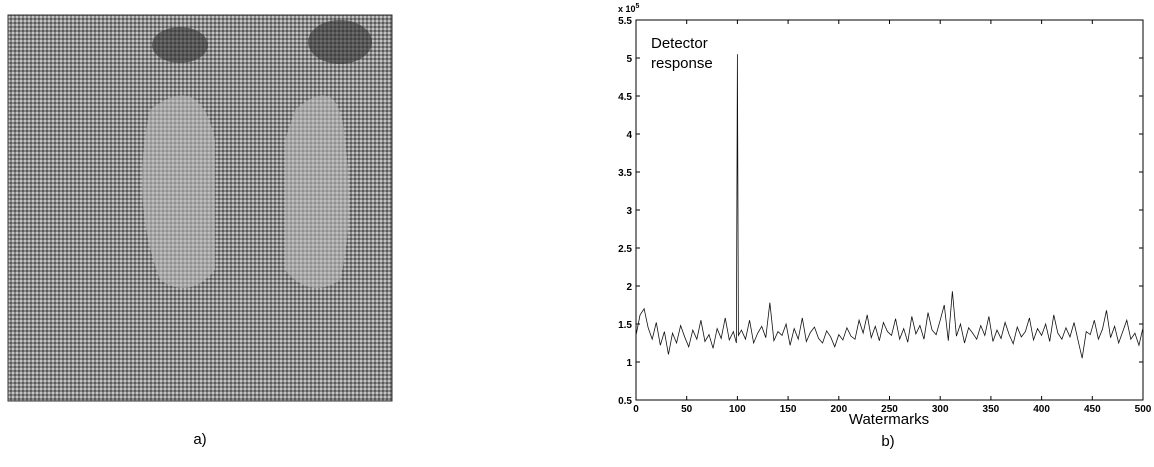 The image size is (1154, 467). Describe the element at coordinates (629, 59) in the screenshot. I see `y-tick-label: 5` at that location.